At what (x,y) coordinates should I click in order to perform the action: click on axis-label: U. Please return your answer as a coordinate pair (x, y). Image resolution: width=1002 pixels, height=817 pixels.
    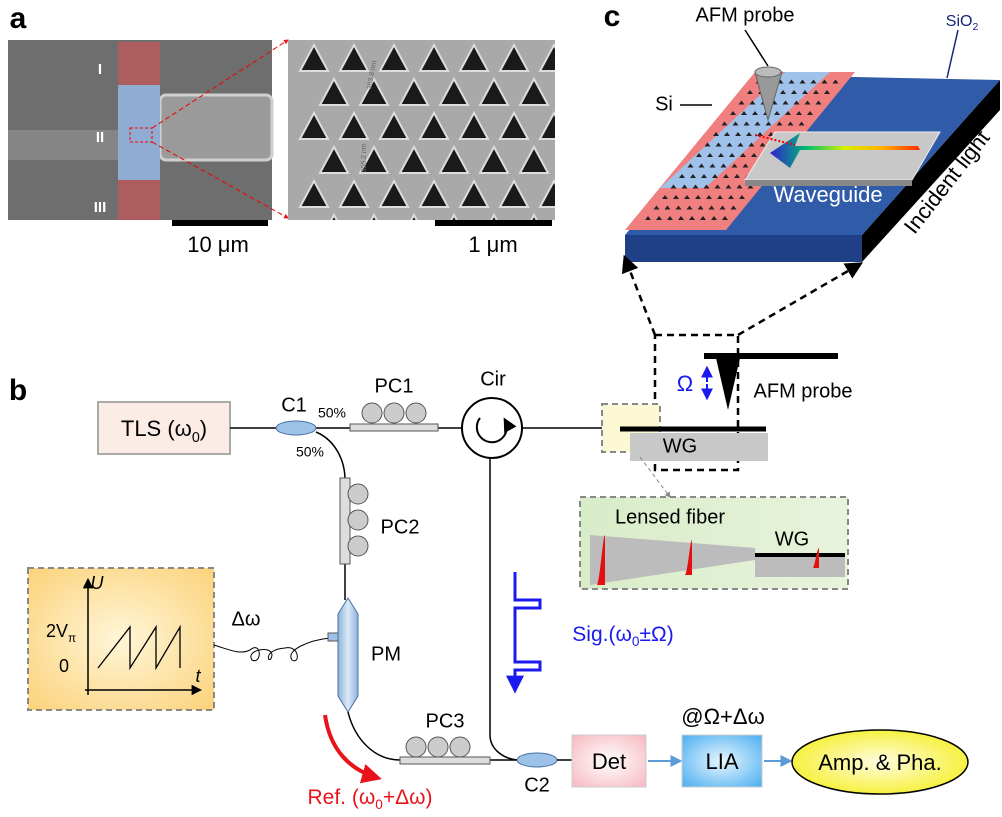
    Looking at the image, I should click on (98, 583).